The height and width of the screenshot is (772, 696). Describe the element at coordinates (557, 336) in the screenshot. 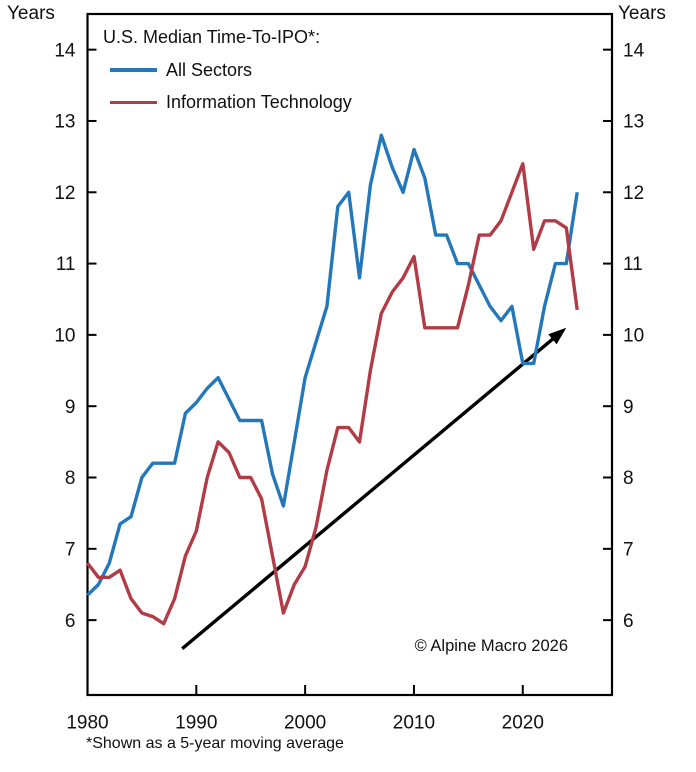

I see `trend-arrow-head` at that location.